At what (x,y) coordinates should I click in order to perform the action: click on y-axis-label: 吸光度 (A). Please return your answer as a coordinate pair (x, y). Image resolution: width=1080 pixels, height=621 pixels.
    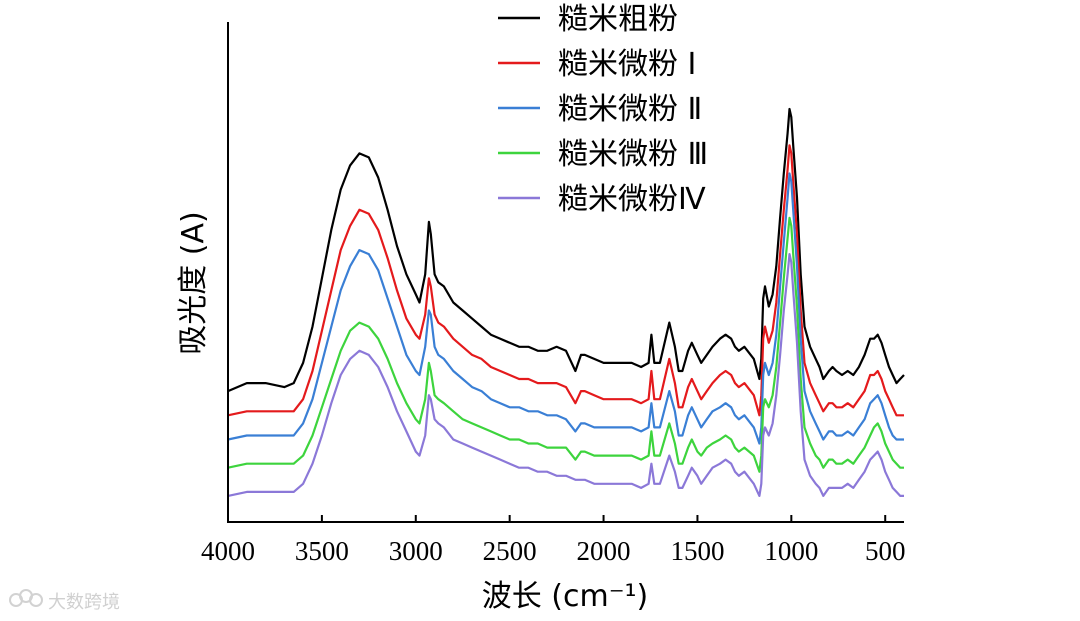
    Looking at the image, I should click on (193, 282).